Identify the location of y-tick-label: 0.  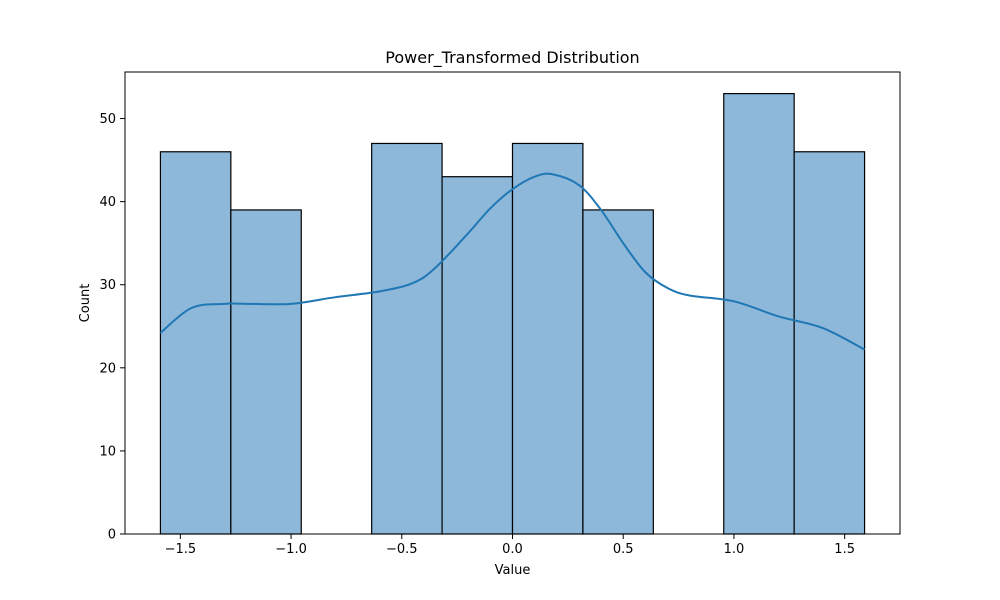
(112, 535).